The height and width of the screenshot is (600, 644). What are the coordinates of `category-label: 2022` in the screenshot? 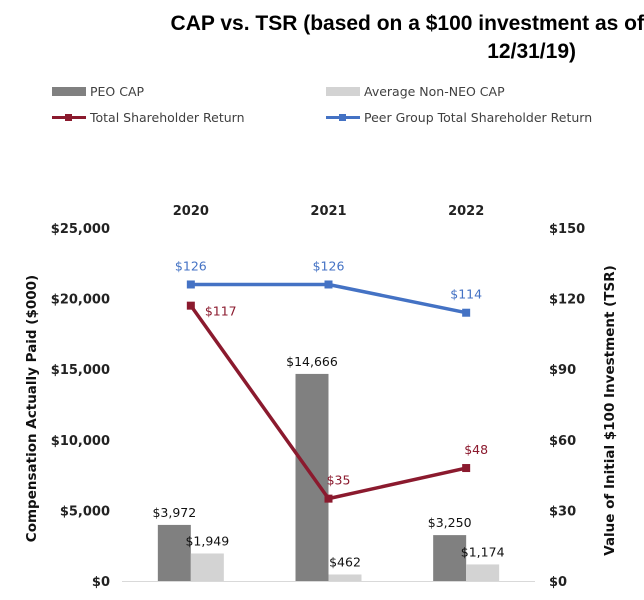 It's located at (466, 211).